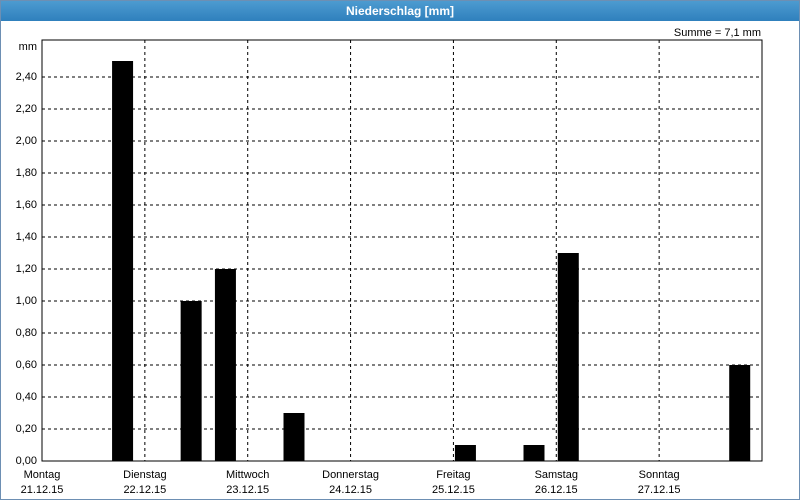 The width and height of the screenshot is (800, 500). Describe the element at coordinates (26, 461) in the screenshot. I see `y-tick-label: 0,00` at that location.